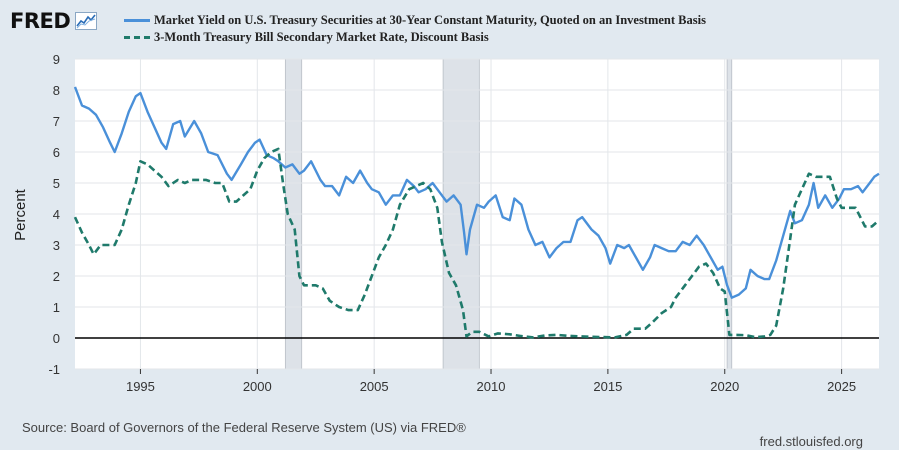  I want to click on y-tick-label: -1, so click(54, 369).